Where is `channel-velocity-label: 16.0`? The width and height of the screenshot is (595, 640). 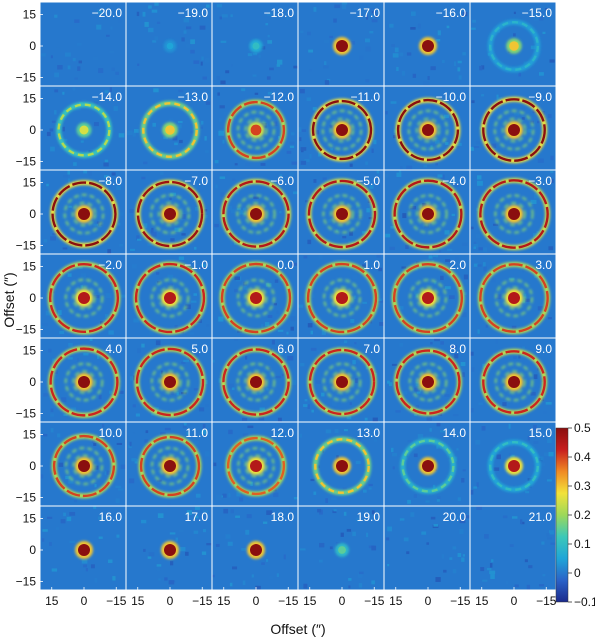
channel-velocity-label: 16.0 is located at coordinates (111, 517).